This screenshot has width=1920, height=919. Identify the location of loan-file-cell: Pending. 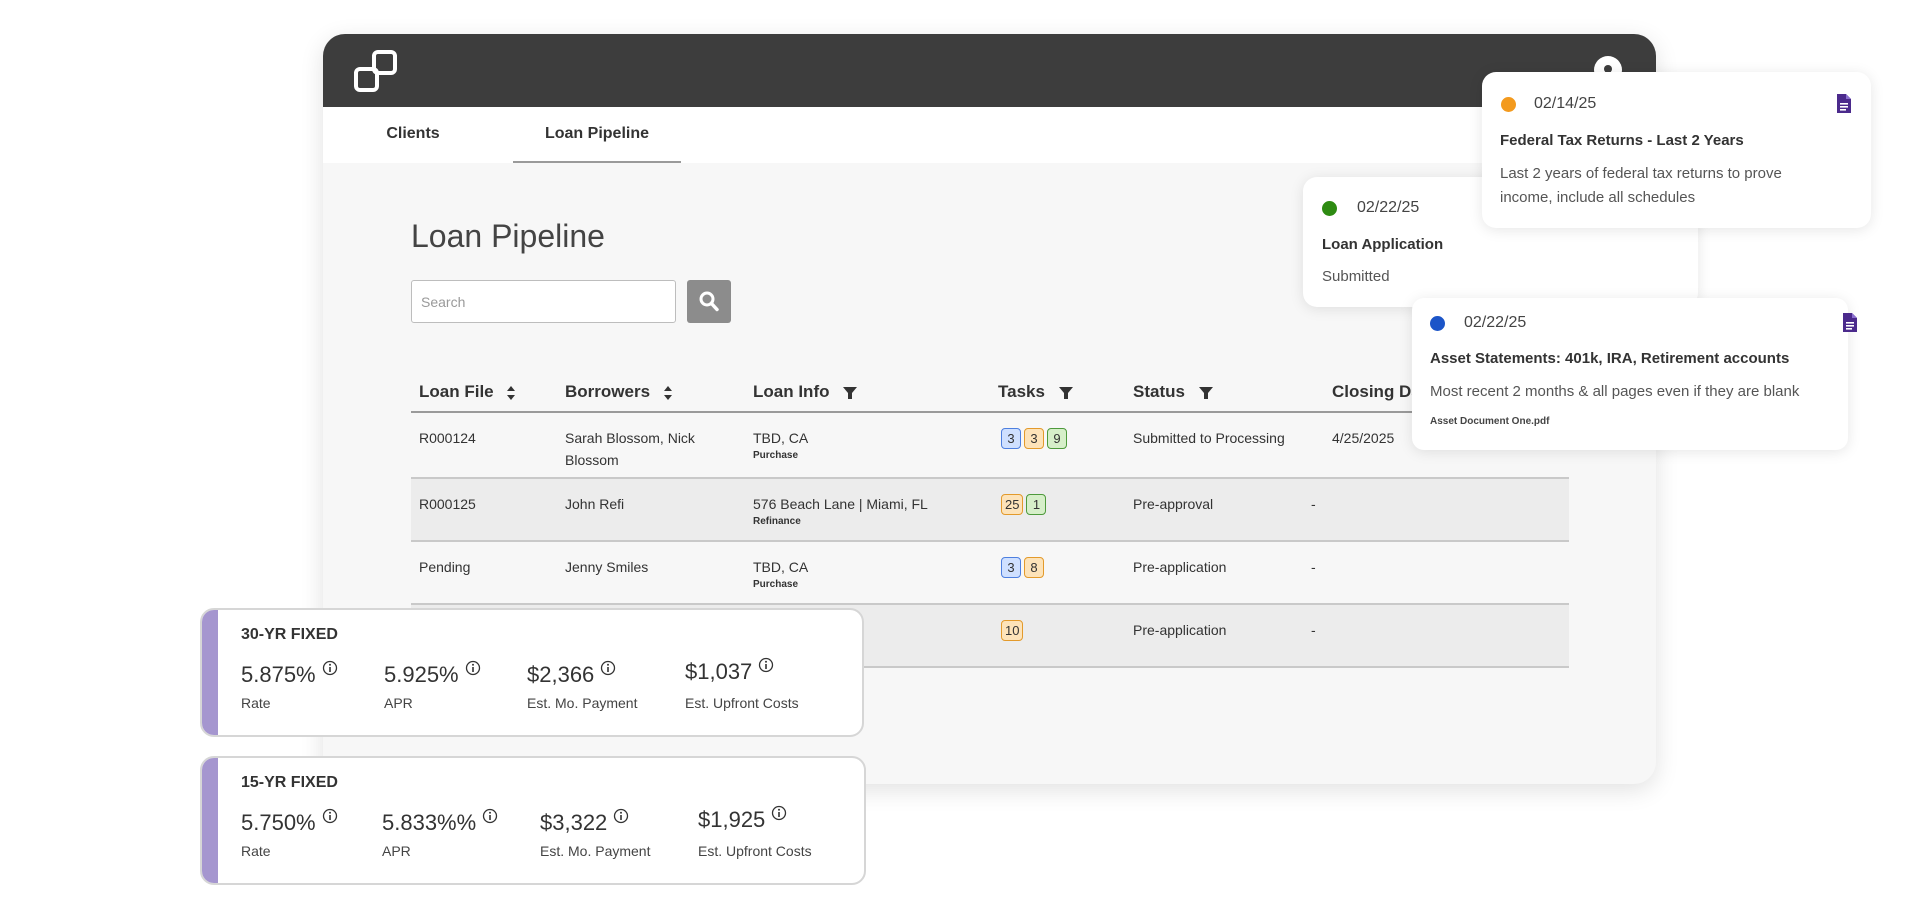
(445, 567).